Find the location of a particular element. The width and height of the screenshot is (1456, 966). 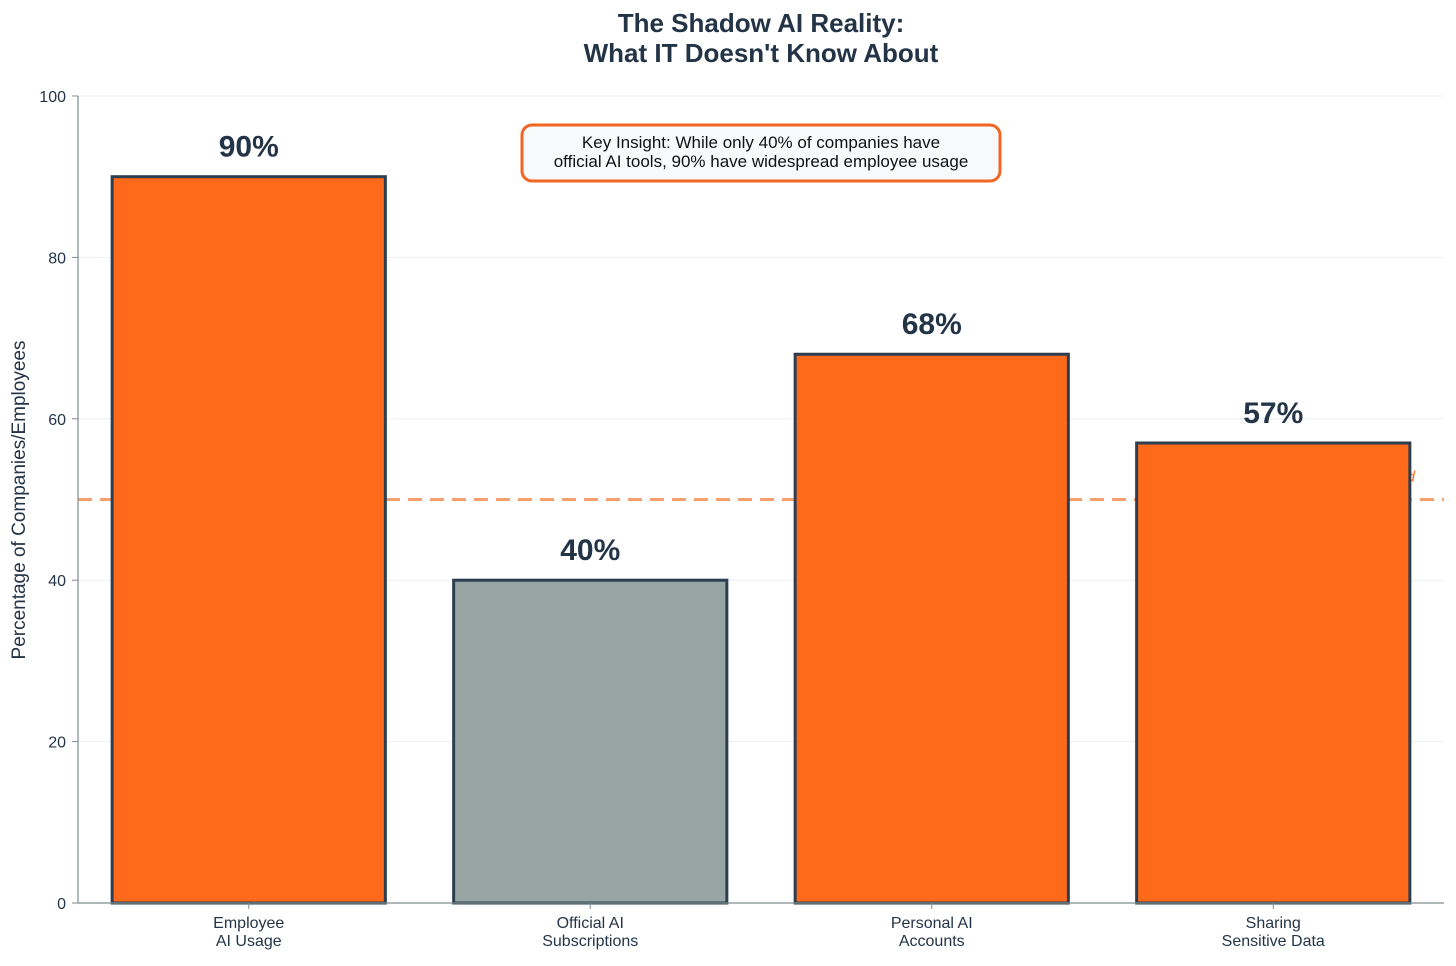

x-tick-label: Subscriptions is located at coordinates (590, 941).